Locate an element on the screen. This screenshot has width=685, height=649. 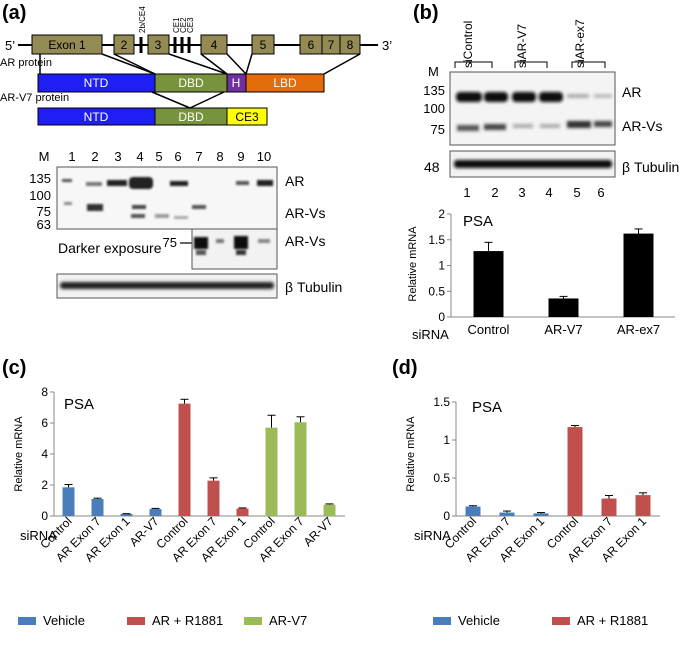
chart-d-legend-swatch is located at coordinates (561, 621).